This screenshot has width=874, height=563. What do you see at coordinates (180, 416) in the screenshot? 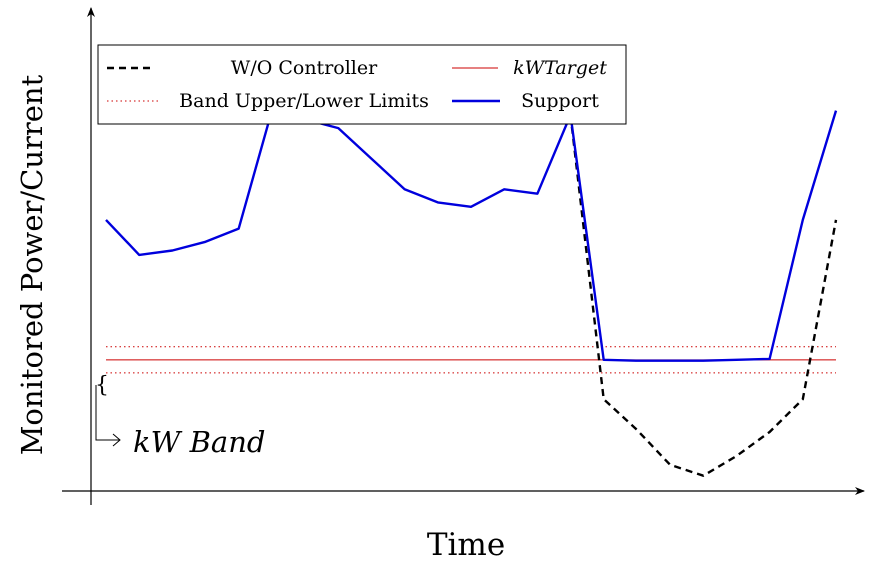
I see `kw-band-annotation: { kW Band` at bounding box center [180, 416].